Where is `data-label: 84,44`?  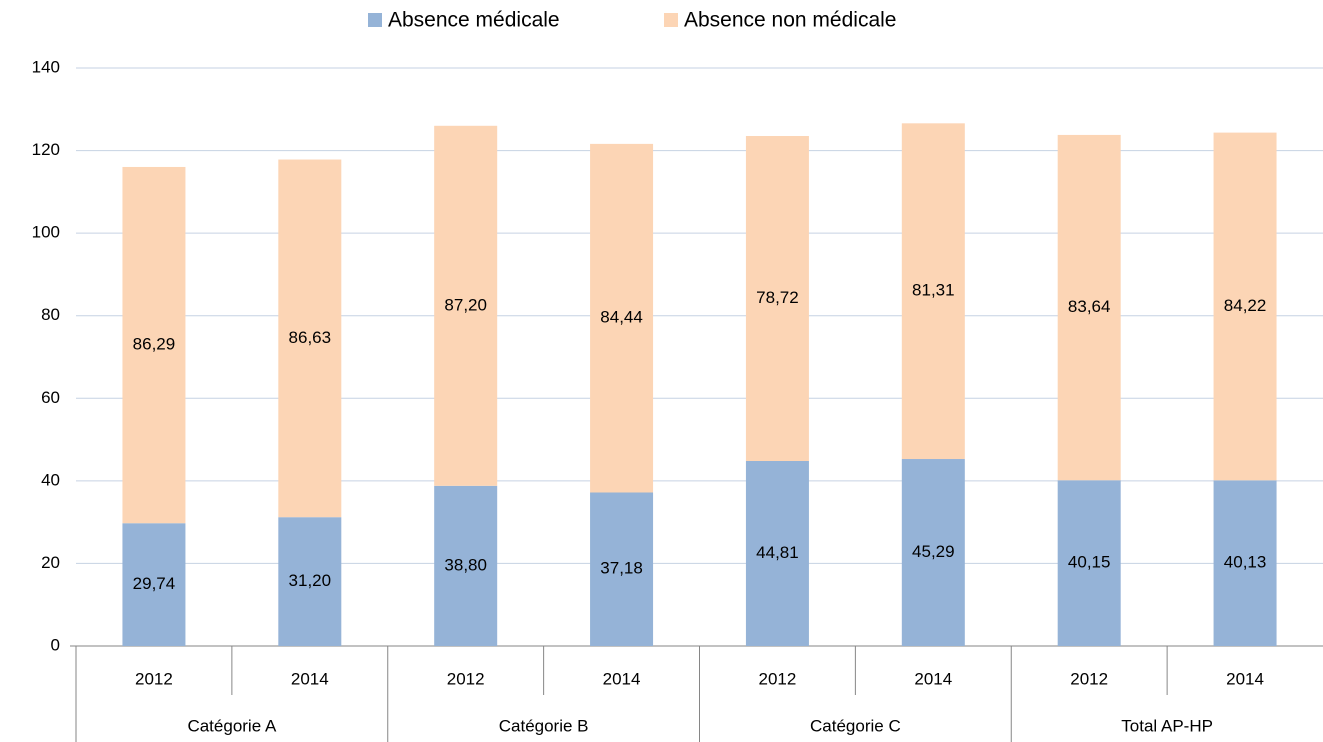
data-label: 84,44 is located at coordinates (621, 317).